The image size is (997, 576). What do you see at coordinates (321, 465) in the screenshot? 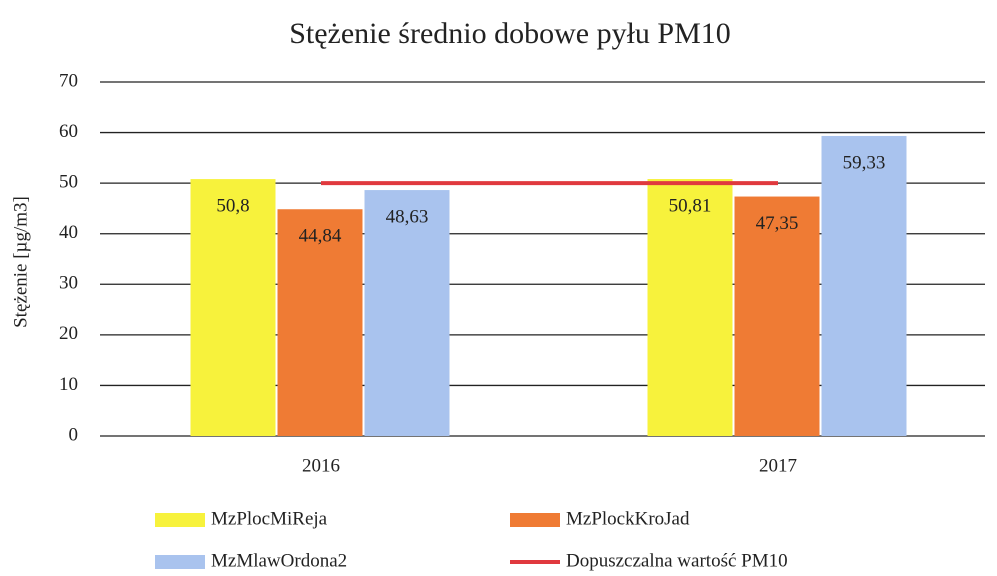
I see `x-tick-label: 2016` at bounding box center [321, 465].